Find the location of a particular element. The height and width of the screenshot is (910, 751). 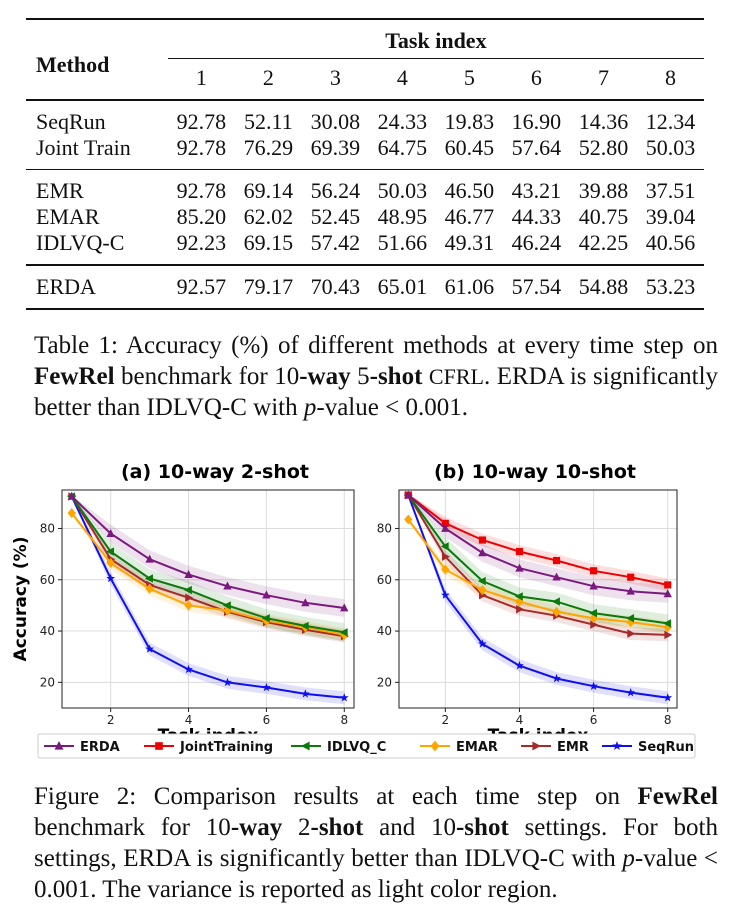

task-column-header: 5 is located at coordinates (469, 79).